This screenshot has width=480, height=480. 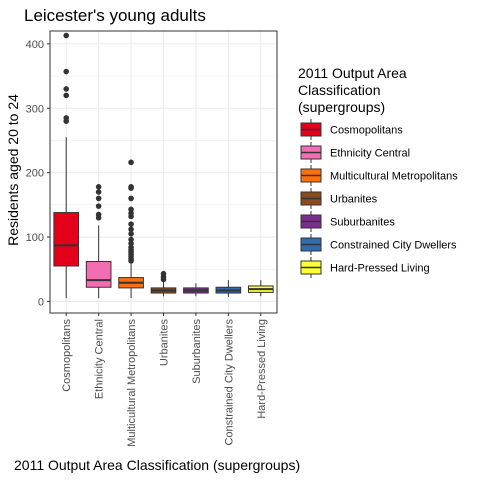 What do you see at coordinates (380, 269) in the screenshot?
I see `legend-label-hard-pressed-living: Hard-Pressed Living` at bounding box center [380, 269].